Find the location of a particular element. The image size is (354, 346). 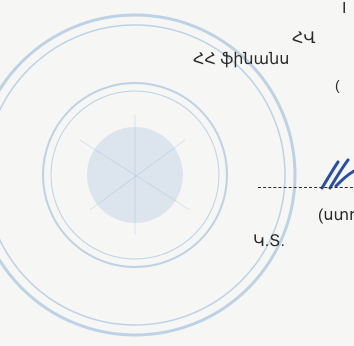

signature-line is located at coordinates (306, 187).